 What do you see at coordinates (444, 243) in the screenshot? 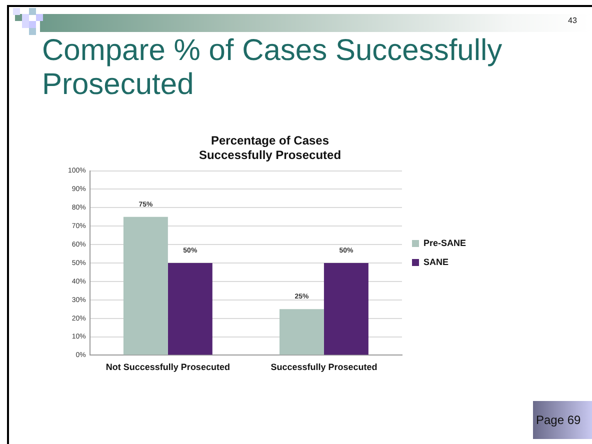
I see `legend-label: Pre-SANE` at bounding box center [444, 243].